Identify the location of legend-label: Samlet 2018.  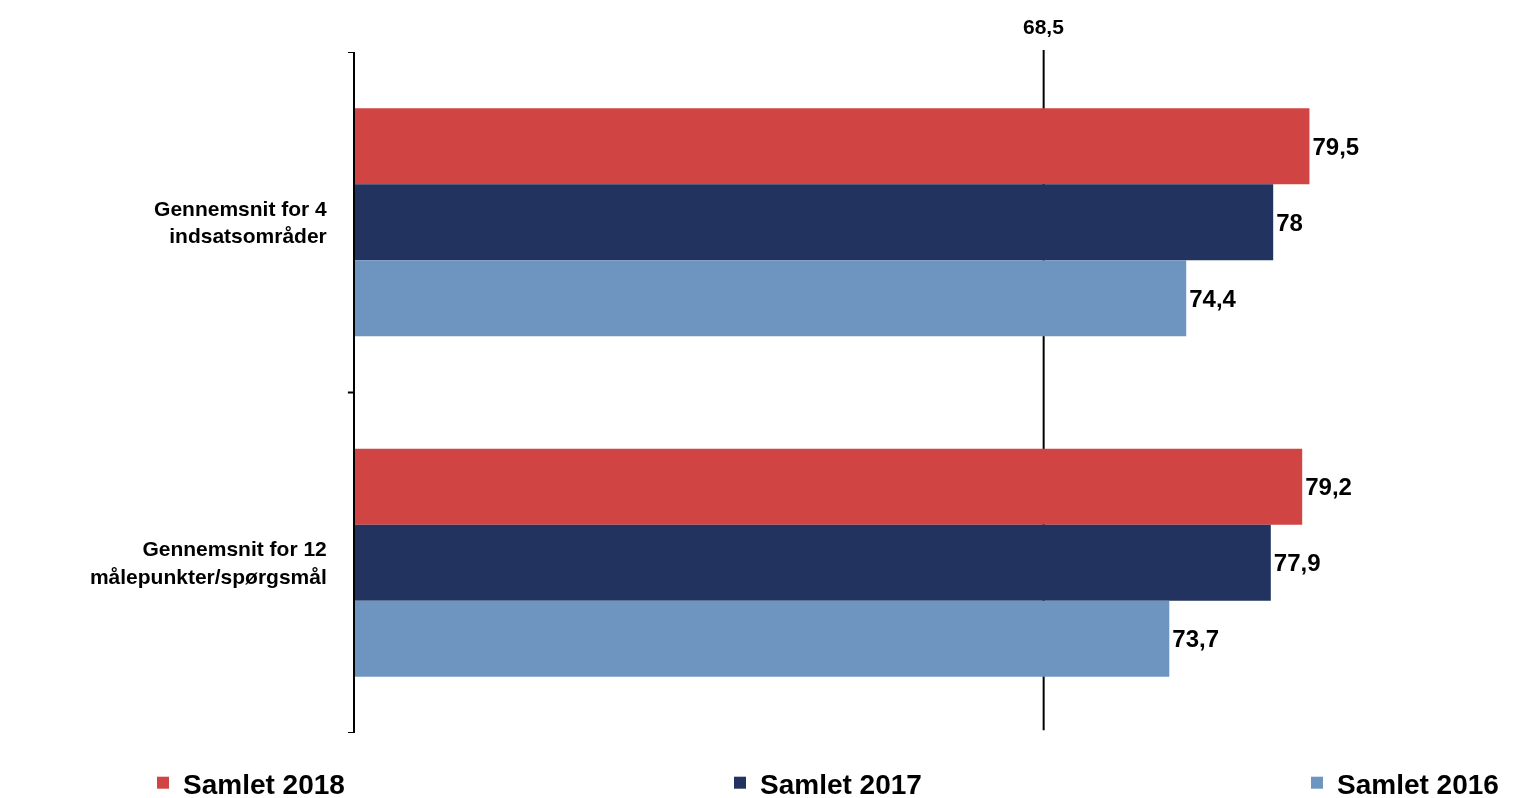
(264, 783).